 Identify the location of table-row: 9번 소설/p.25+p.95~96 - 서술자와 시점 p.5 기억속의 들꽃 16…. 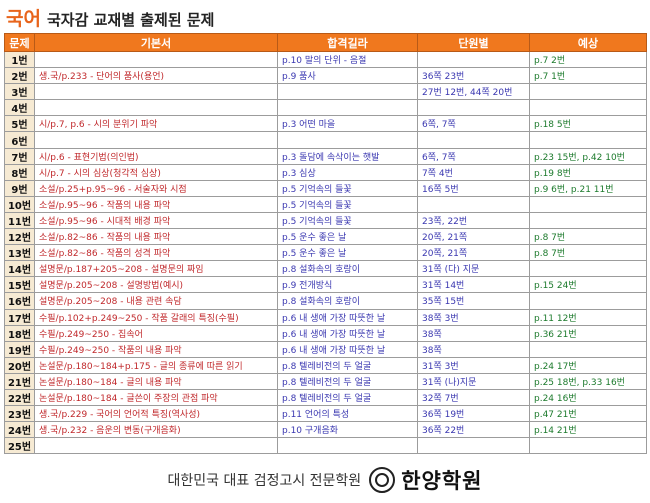
(325, 188).